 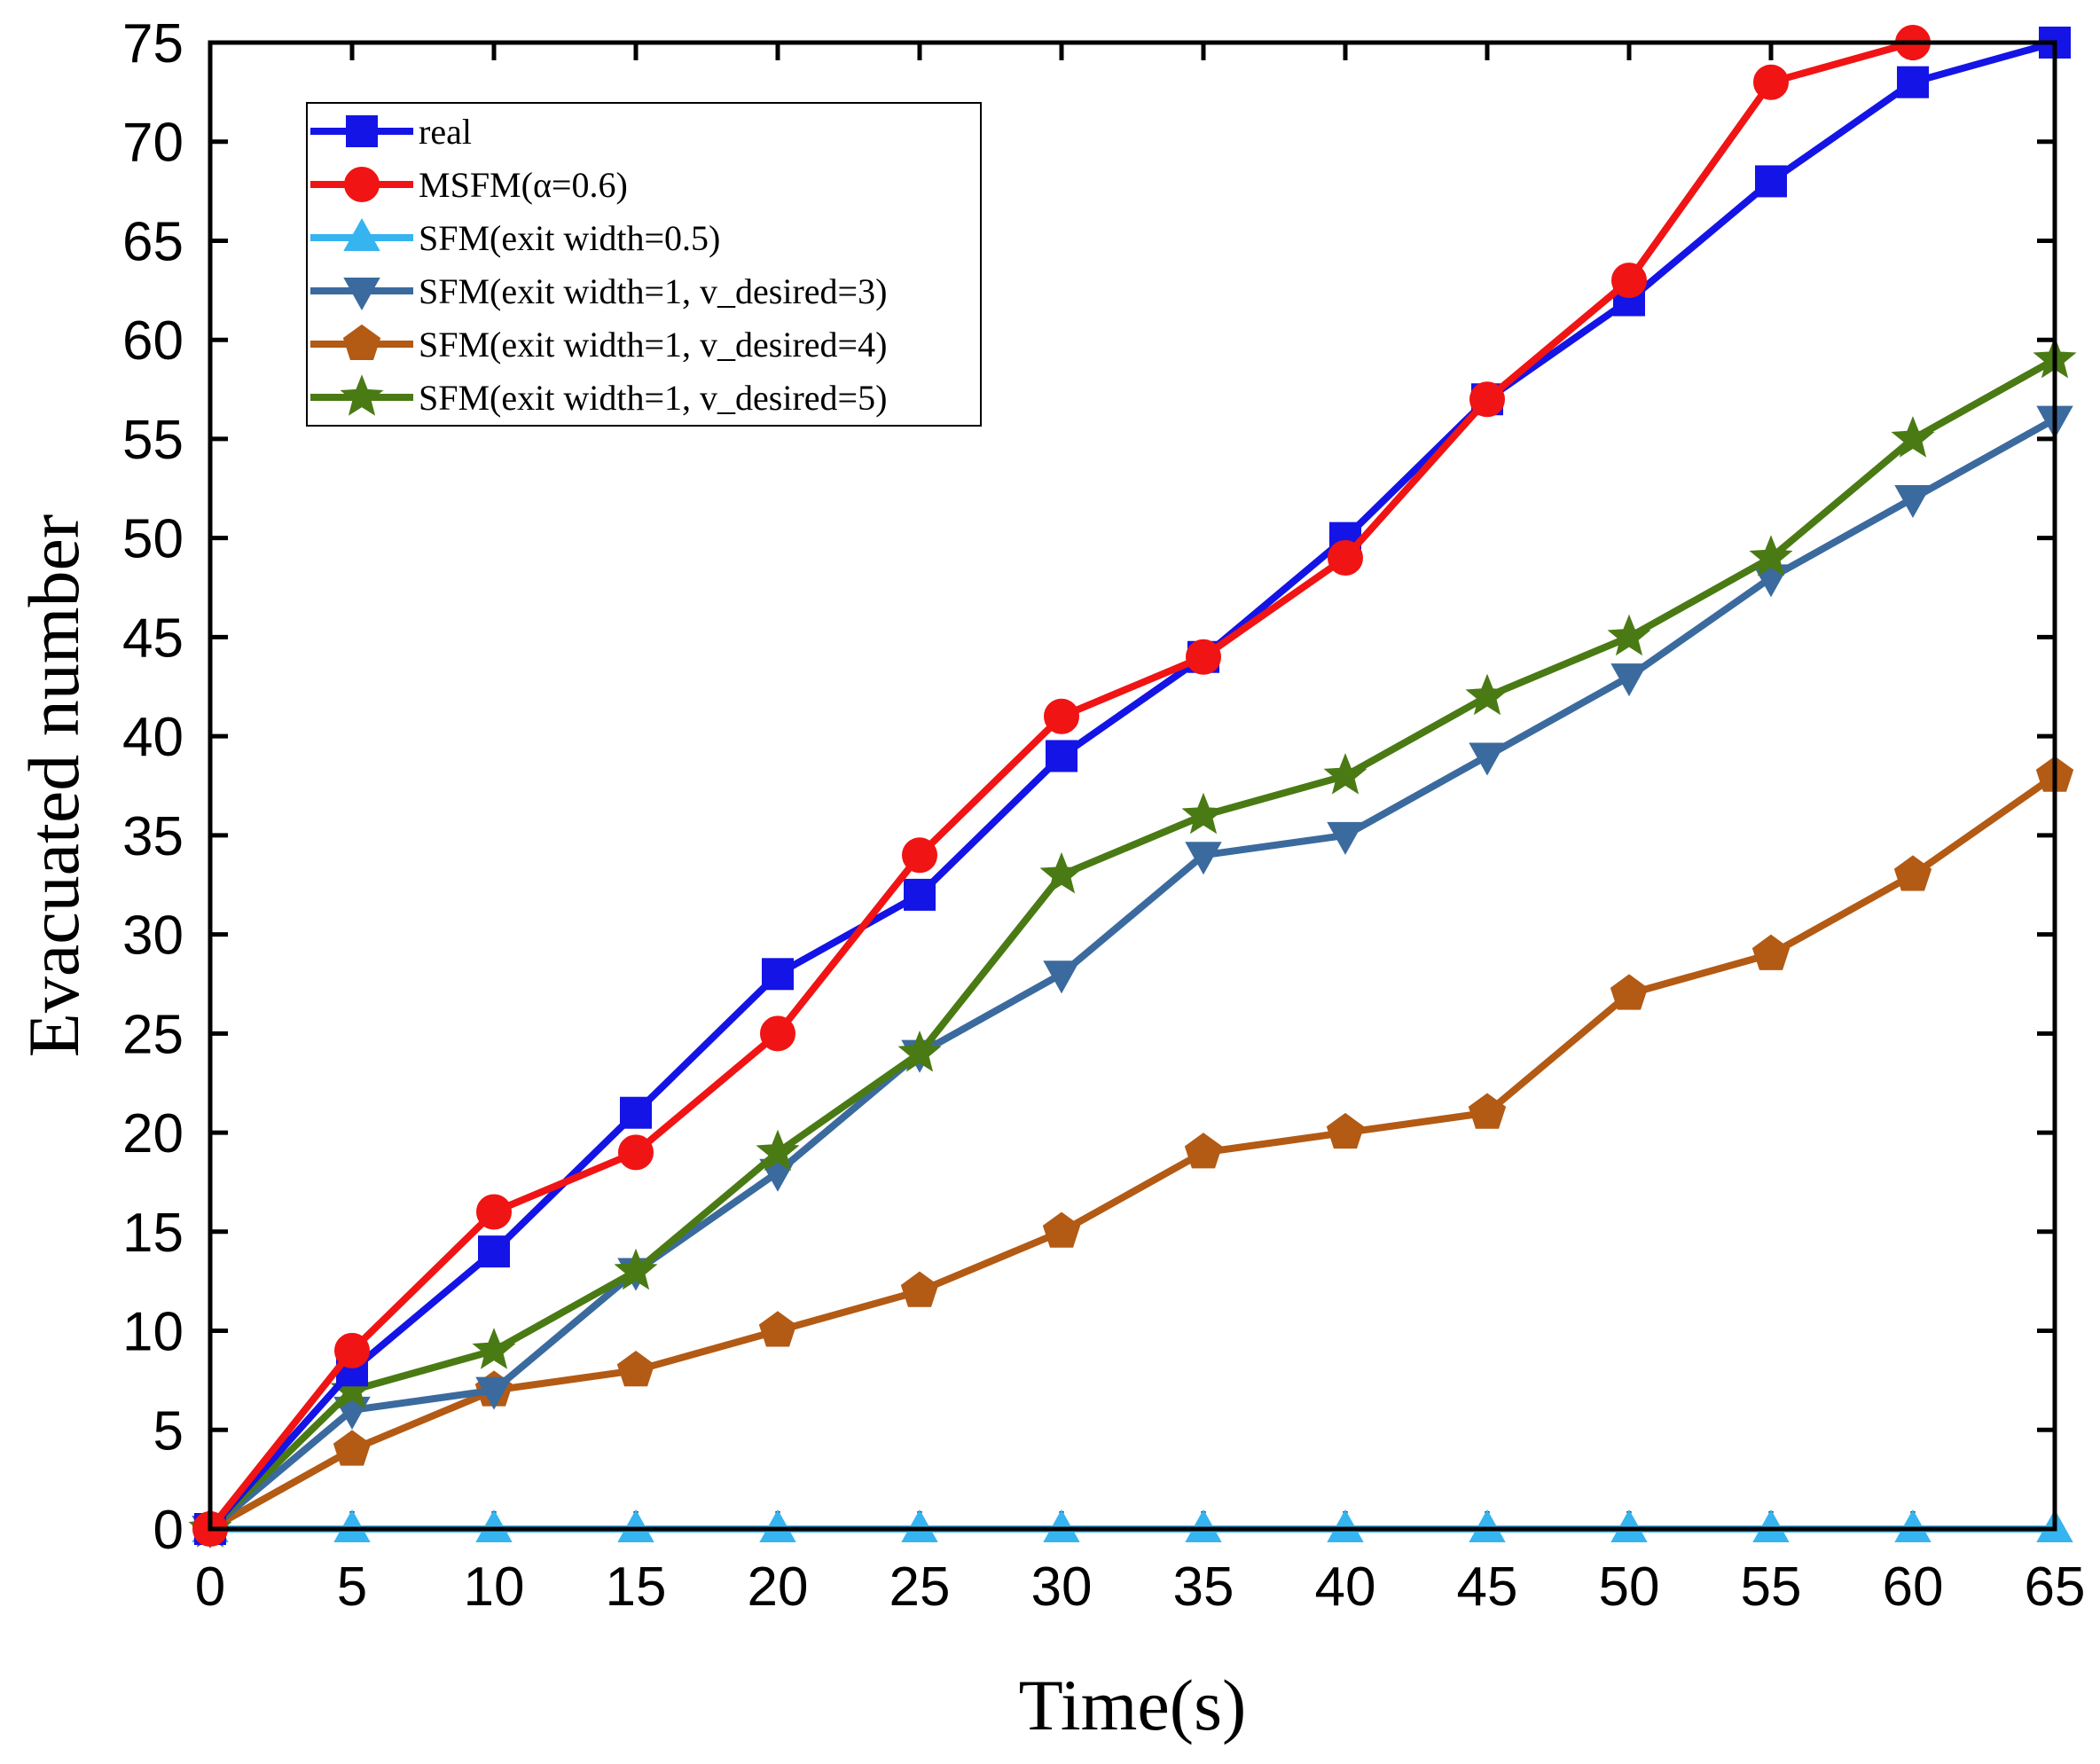 I want to click on legend-entry: MSFM(α=0.6), so click(x=469, y=185).